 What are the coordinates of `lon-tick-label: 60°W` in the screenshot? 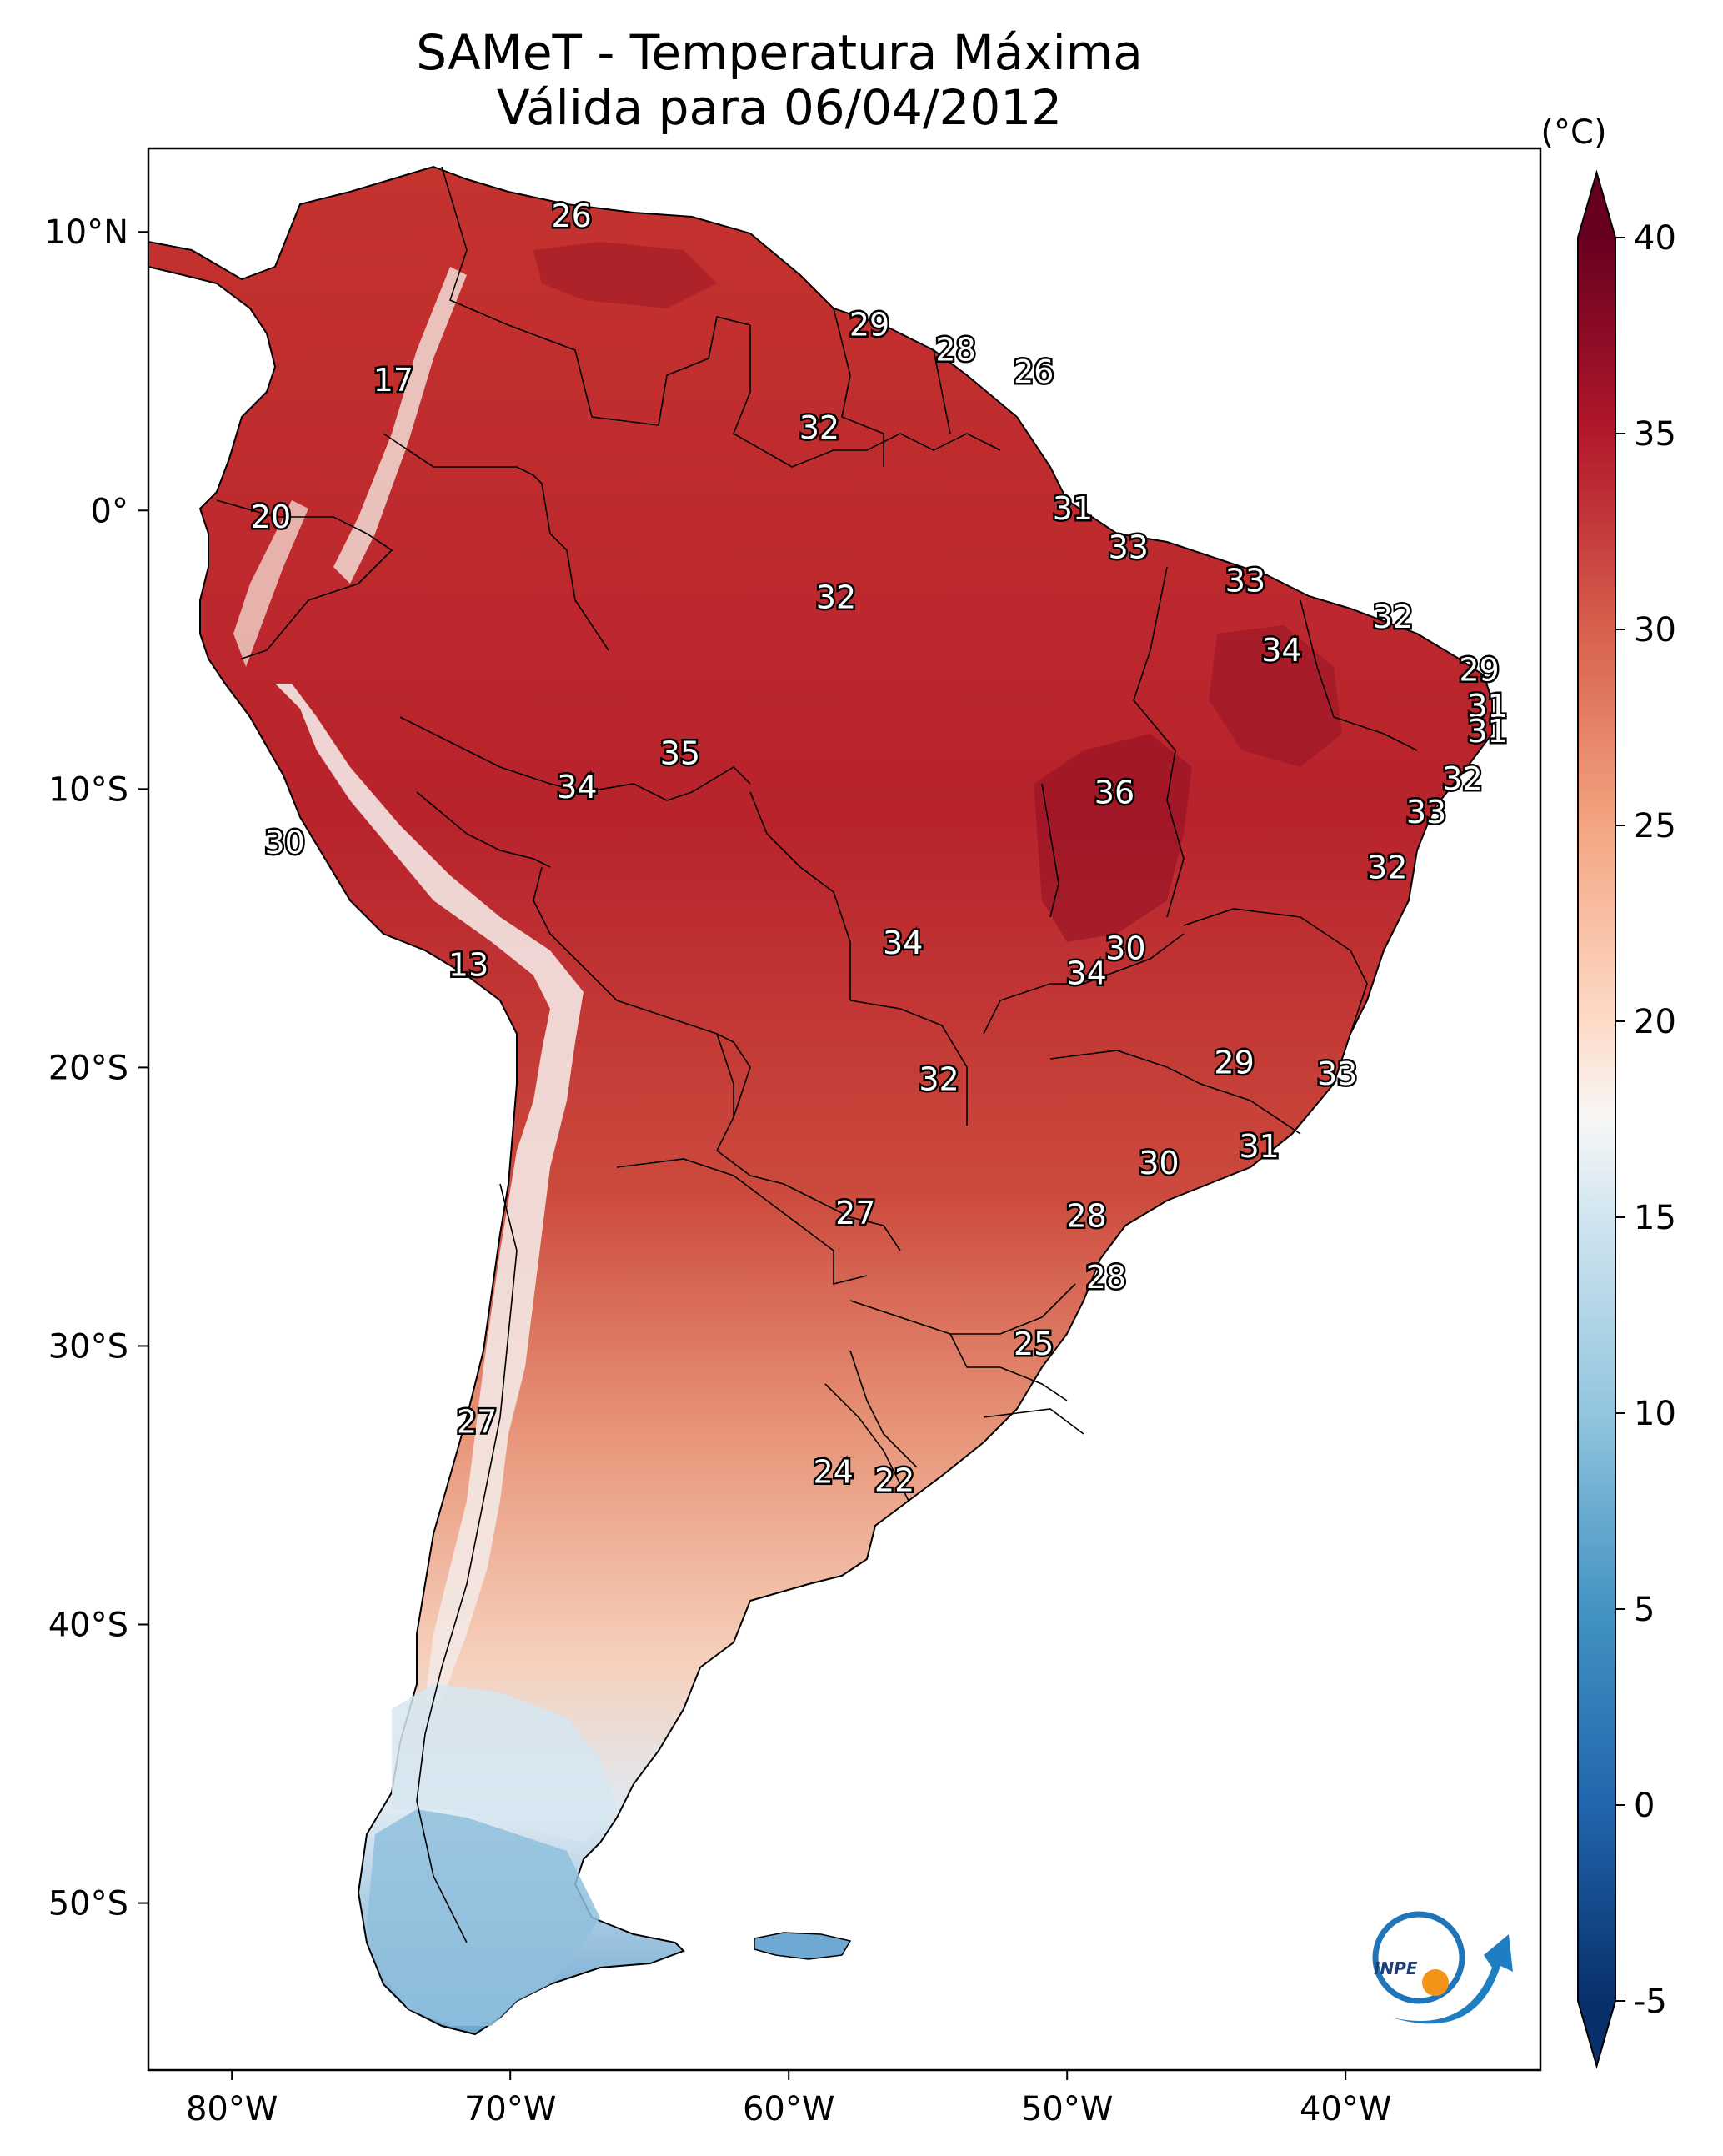 It's located at (789, 2109).